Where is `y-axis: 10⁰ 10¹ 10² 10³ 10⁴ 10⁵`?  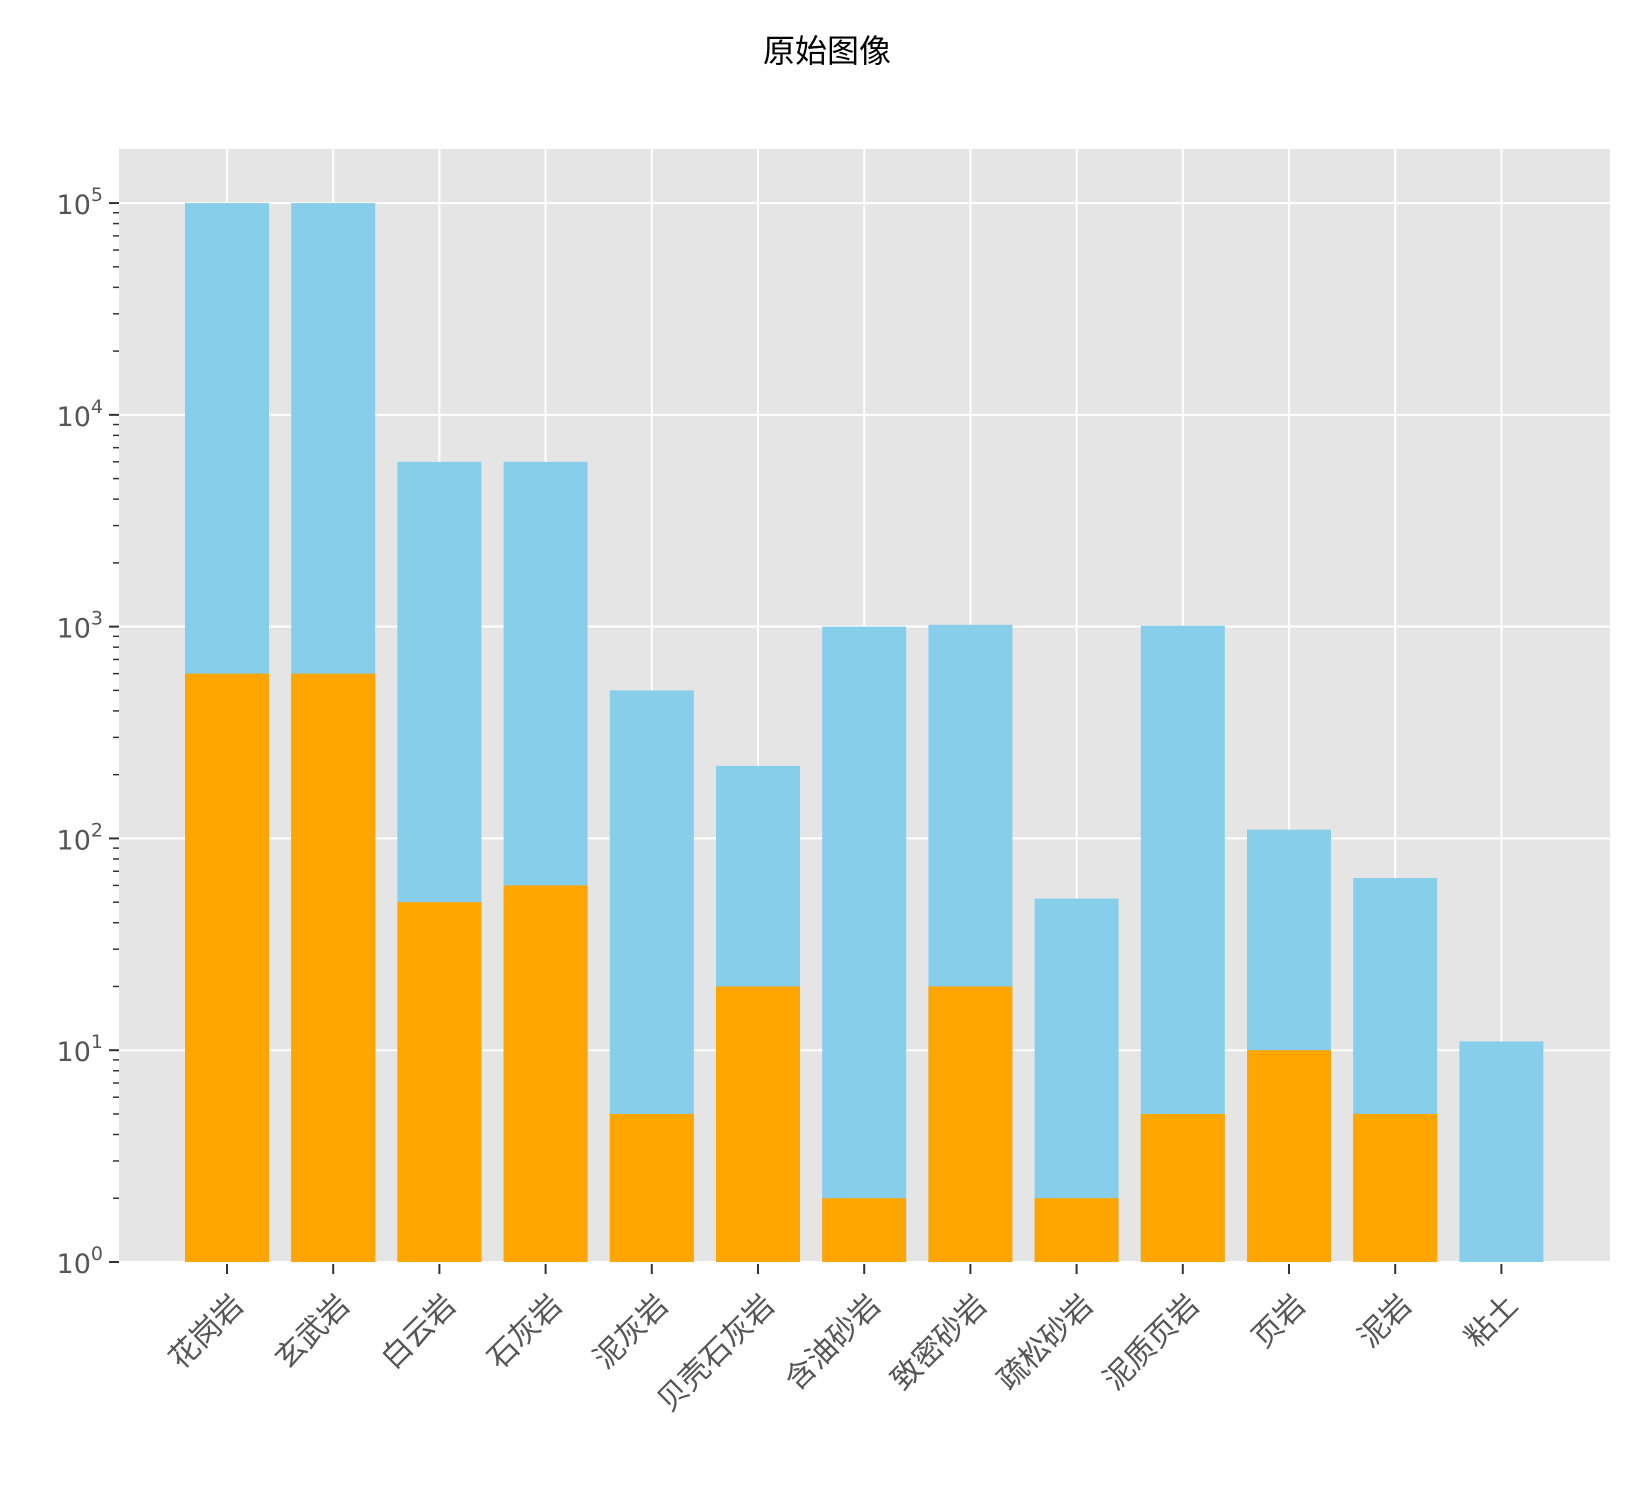
y-axis: 10⁰ 10¹ 10² 10³ 10⁴ 10⁵ is located at coordinates (88, 732).